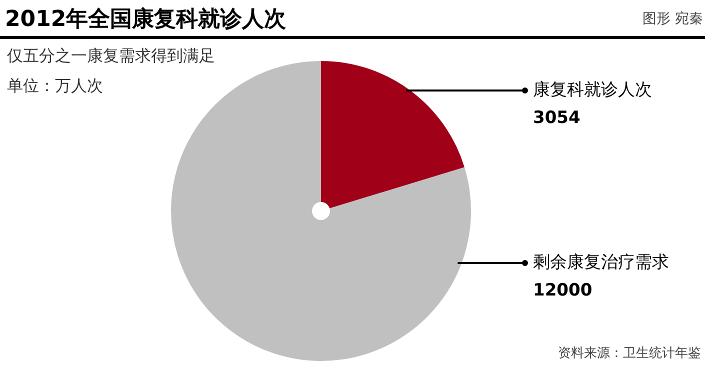  I want to click on chart-subtitle: 仅五分之一康复需求得到满足, so click(111, 56).